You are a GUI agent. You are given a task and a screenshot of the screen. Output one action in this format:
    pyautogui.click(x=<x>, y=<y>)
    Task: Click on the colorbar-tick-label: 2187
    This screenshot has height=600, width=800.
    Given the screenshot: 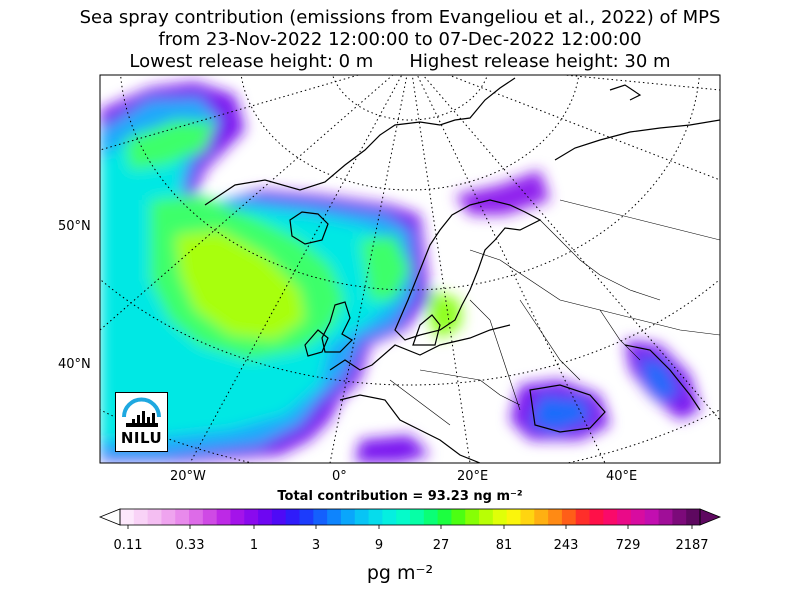 What is the action you would take?
    pyautogui.click(x=692, y=545)
    